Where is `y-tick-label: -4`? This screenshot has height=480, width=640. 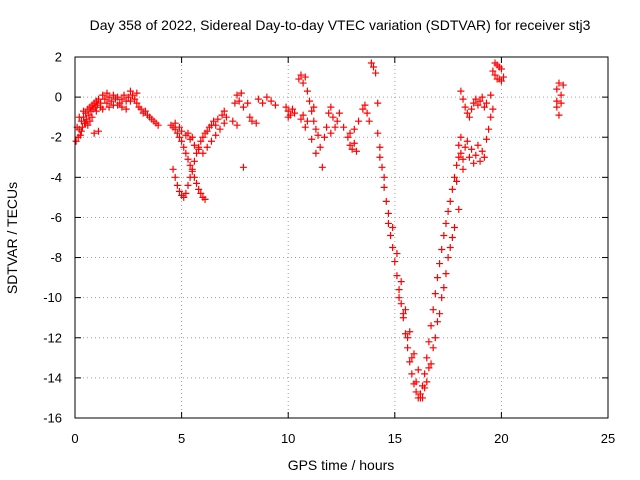 y-tick-label: -4 is located at coordinates (56, 177).